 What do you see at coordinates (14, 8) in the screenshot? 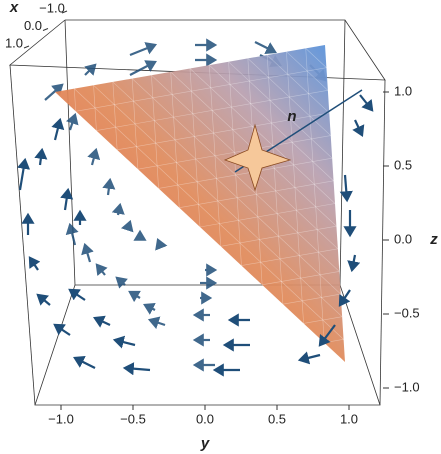
I see `x-axis-title: x` at bounding box center [14, 8].